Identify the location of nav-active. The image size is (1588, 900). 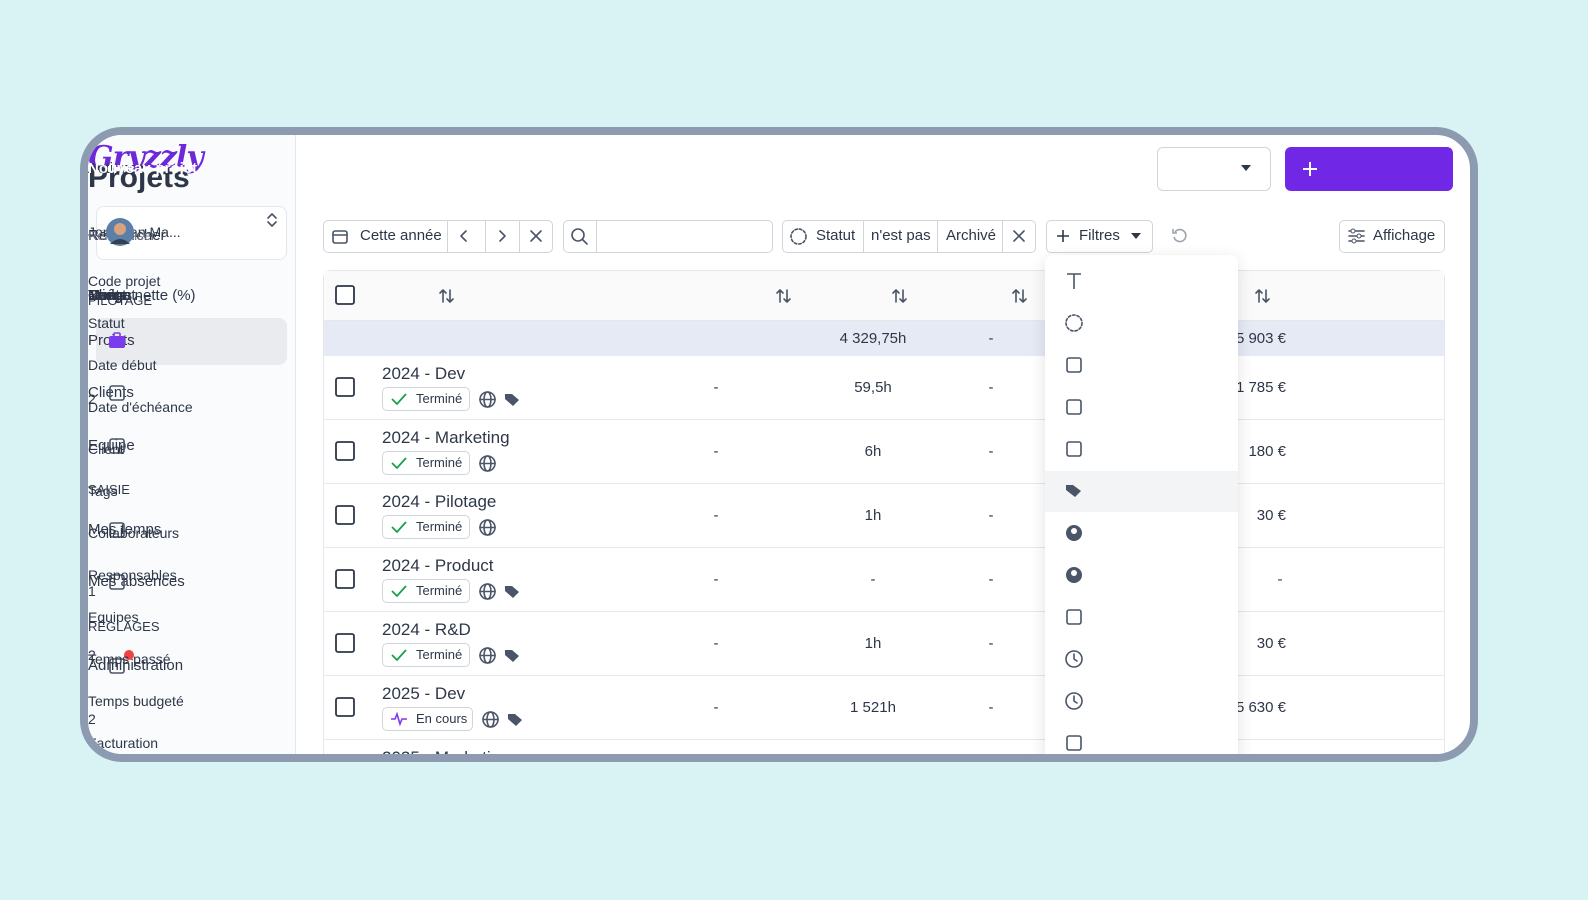
(191, 341).